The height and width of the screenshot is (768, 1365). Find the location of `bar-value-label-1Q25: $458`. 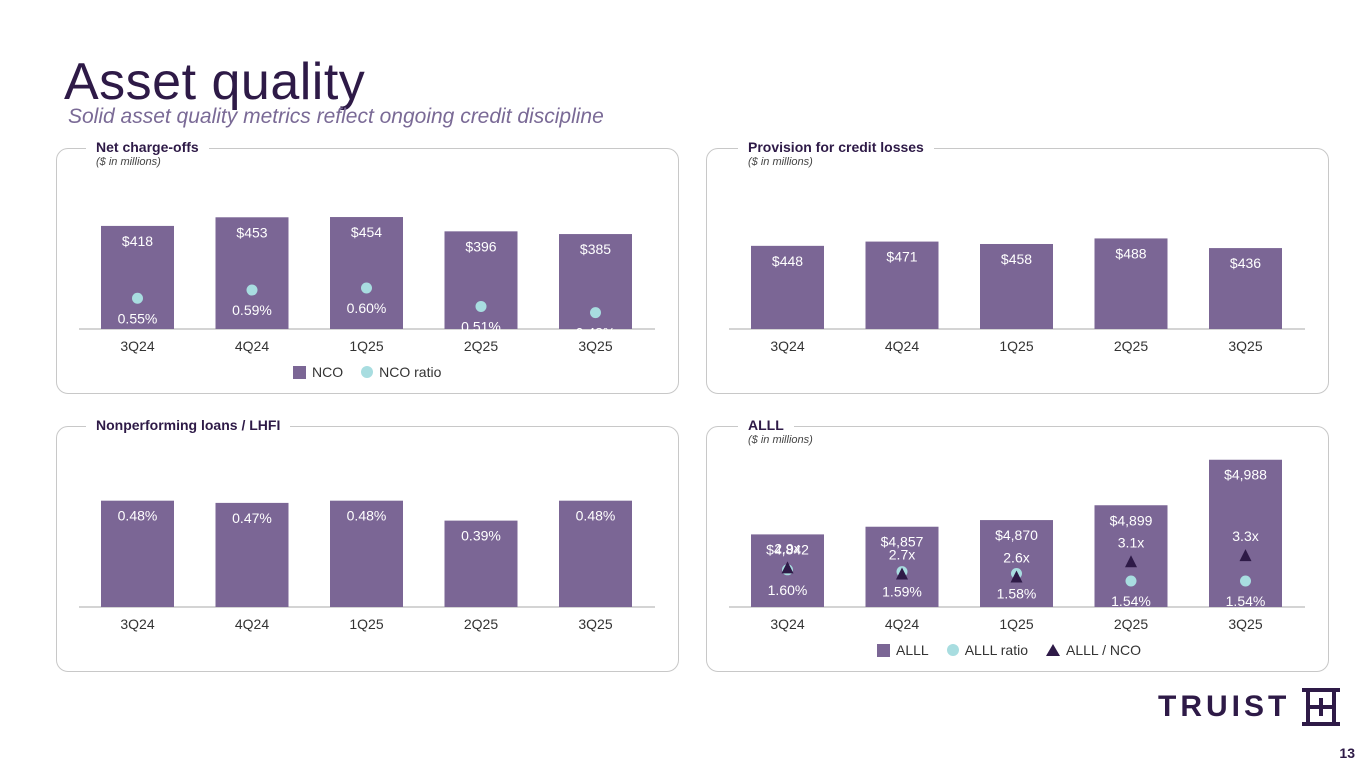

bar-value-label-1Q25: $458 is located at coordinates (1016, 259).